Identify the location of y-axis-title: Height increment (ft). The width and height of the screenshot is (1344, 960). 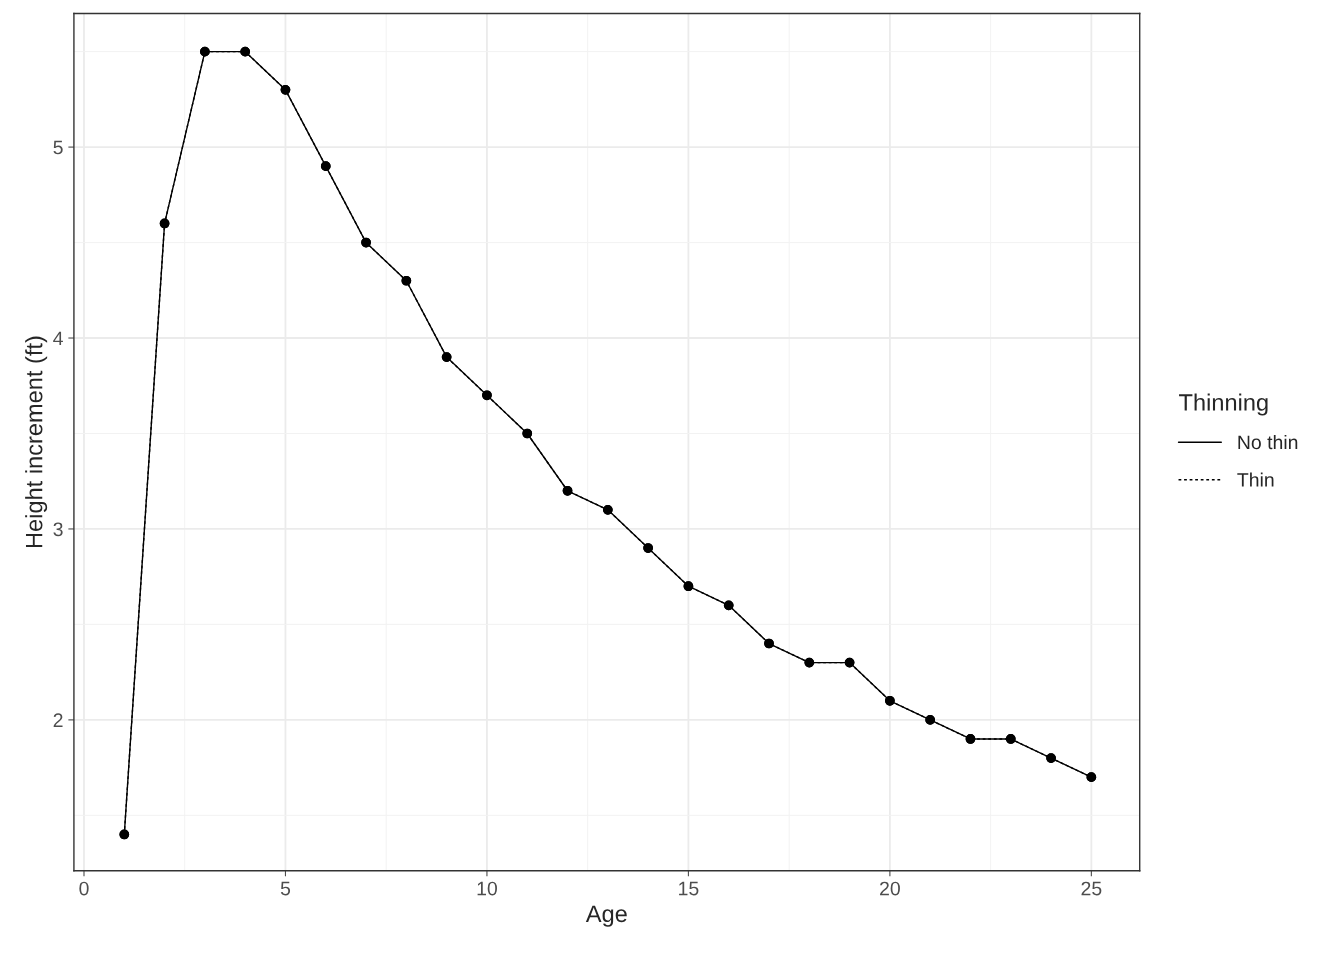
(36, 442).